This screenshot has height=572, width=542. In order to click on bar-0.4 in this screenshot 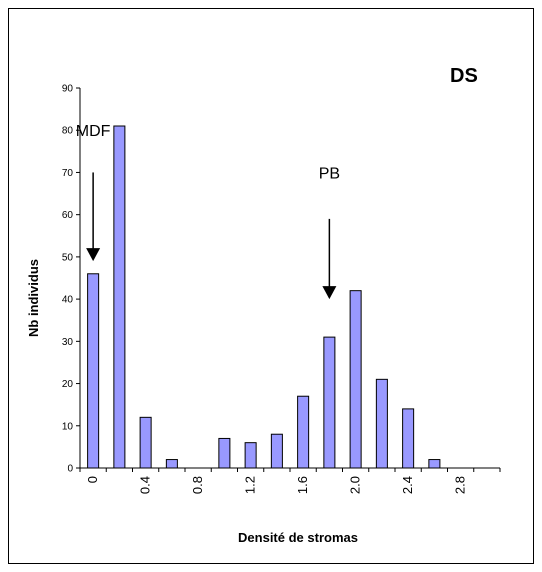, I will do `click(145, 442)`.